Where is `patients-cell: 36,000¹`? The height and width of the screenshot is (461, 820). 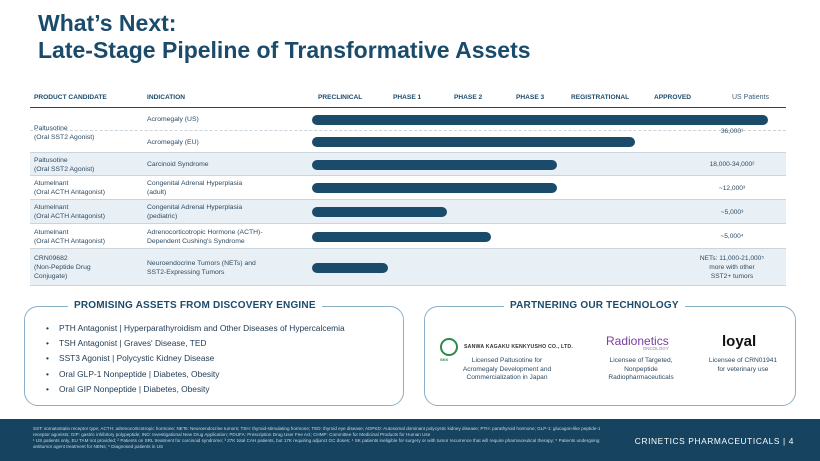 patients-cell: 36,000¹ is located at coordinates (732, 131).